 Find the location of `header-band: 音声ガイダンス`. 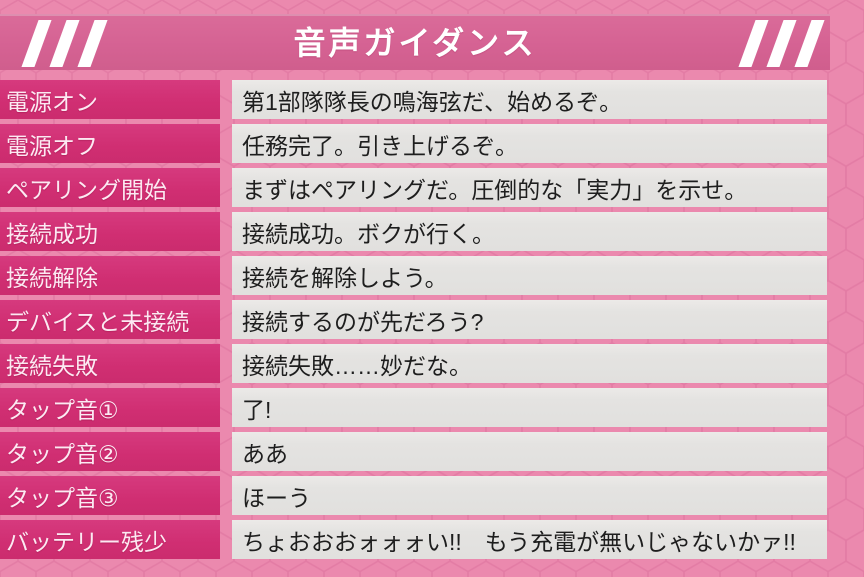

header-band: 音声ガイダンス is located at coordinates (415, 42).